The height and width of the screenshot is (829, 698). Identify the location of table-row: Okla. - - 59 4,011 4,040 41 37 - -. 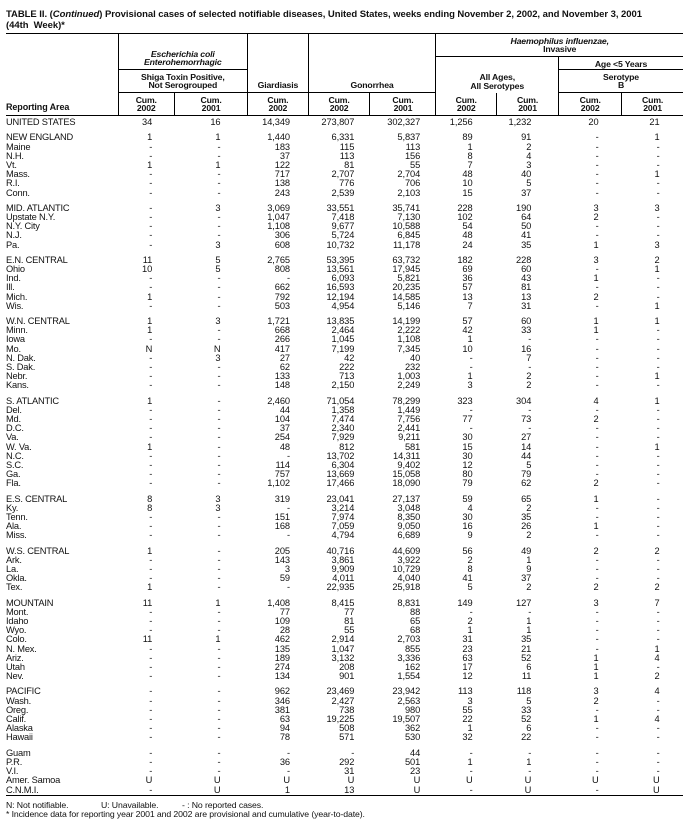
(344, 578).